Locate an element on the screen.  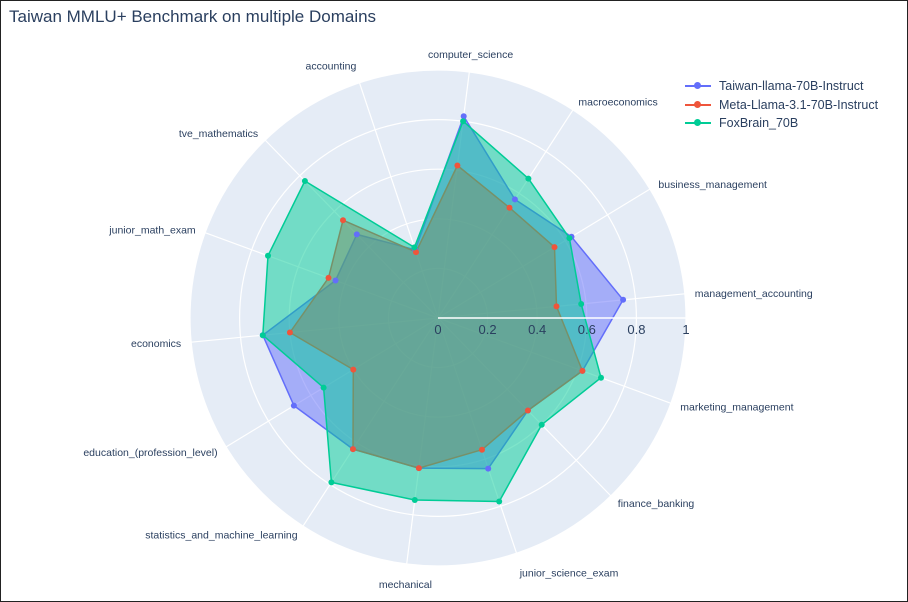
category-label: macroeconomics is located at coordinates (617, 103).